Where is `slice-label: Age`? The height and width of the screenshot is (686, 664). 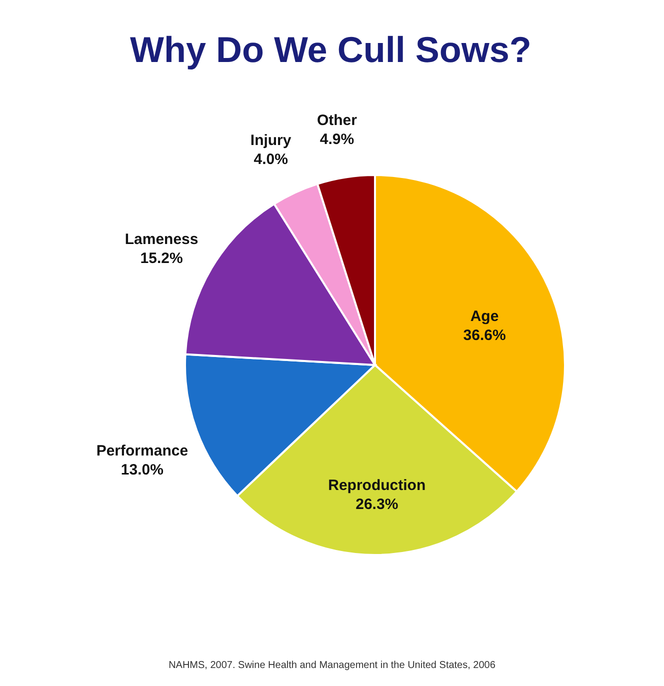
slice-label: Age is located at coordinates (484, 316).